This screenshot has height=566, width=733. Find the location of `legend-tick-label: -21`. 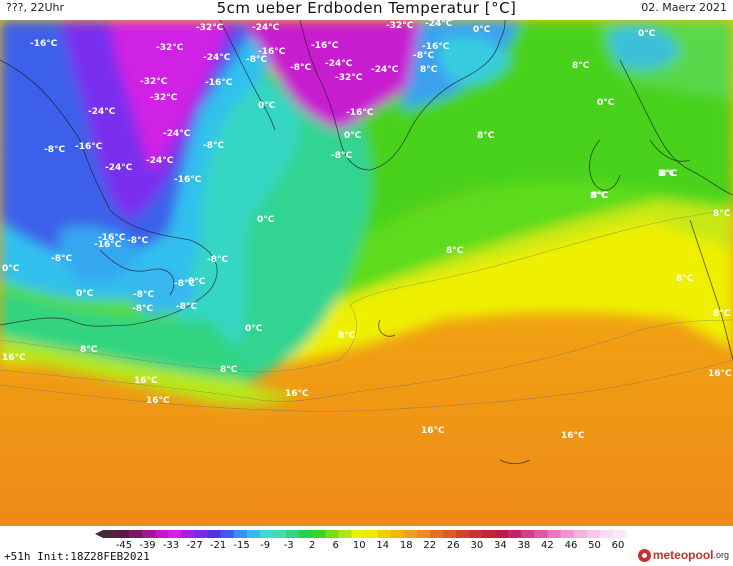

legend-tick-label: -21 is located at coordinates (218, 545).